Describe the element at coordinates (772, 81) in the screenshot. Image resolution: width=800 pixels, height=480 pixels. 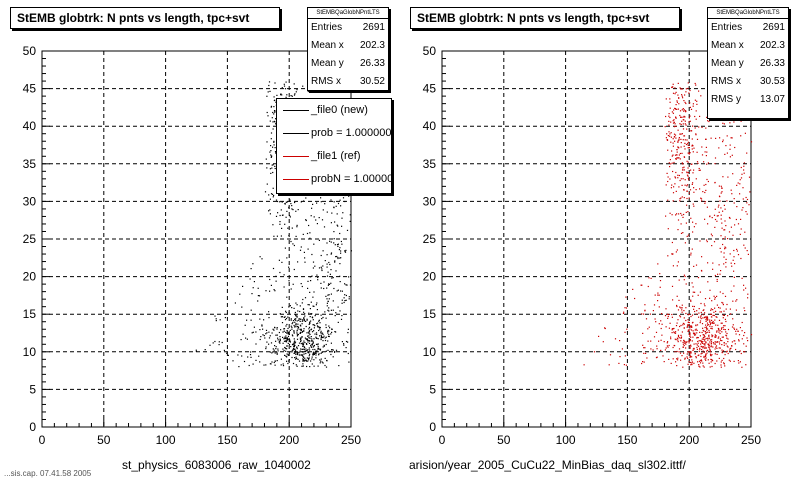
I see `stat-value: 30.53` at that location.